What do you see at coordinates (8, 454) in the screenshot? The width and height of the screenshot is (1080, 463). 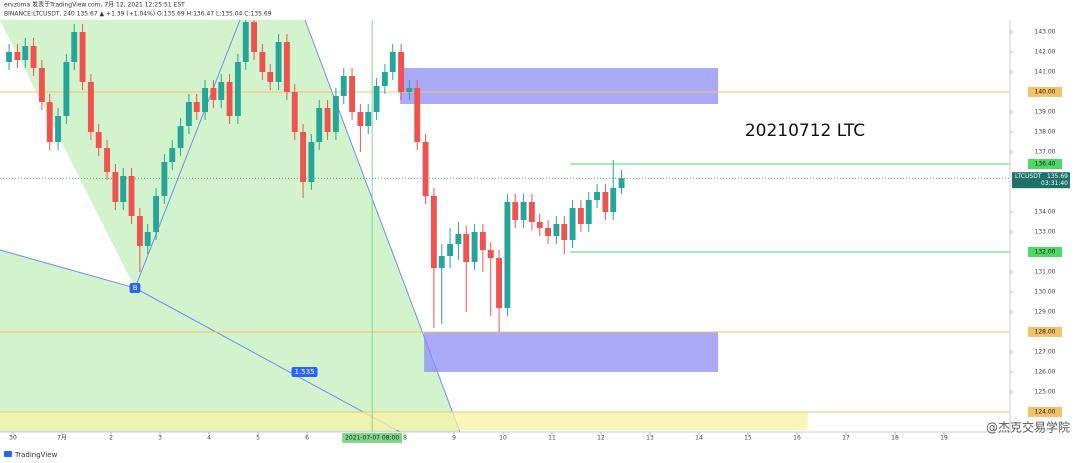 I see `logo` at bounding box center [8, 454].